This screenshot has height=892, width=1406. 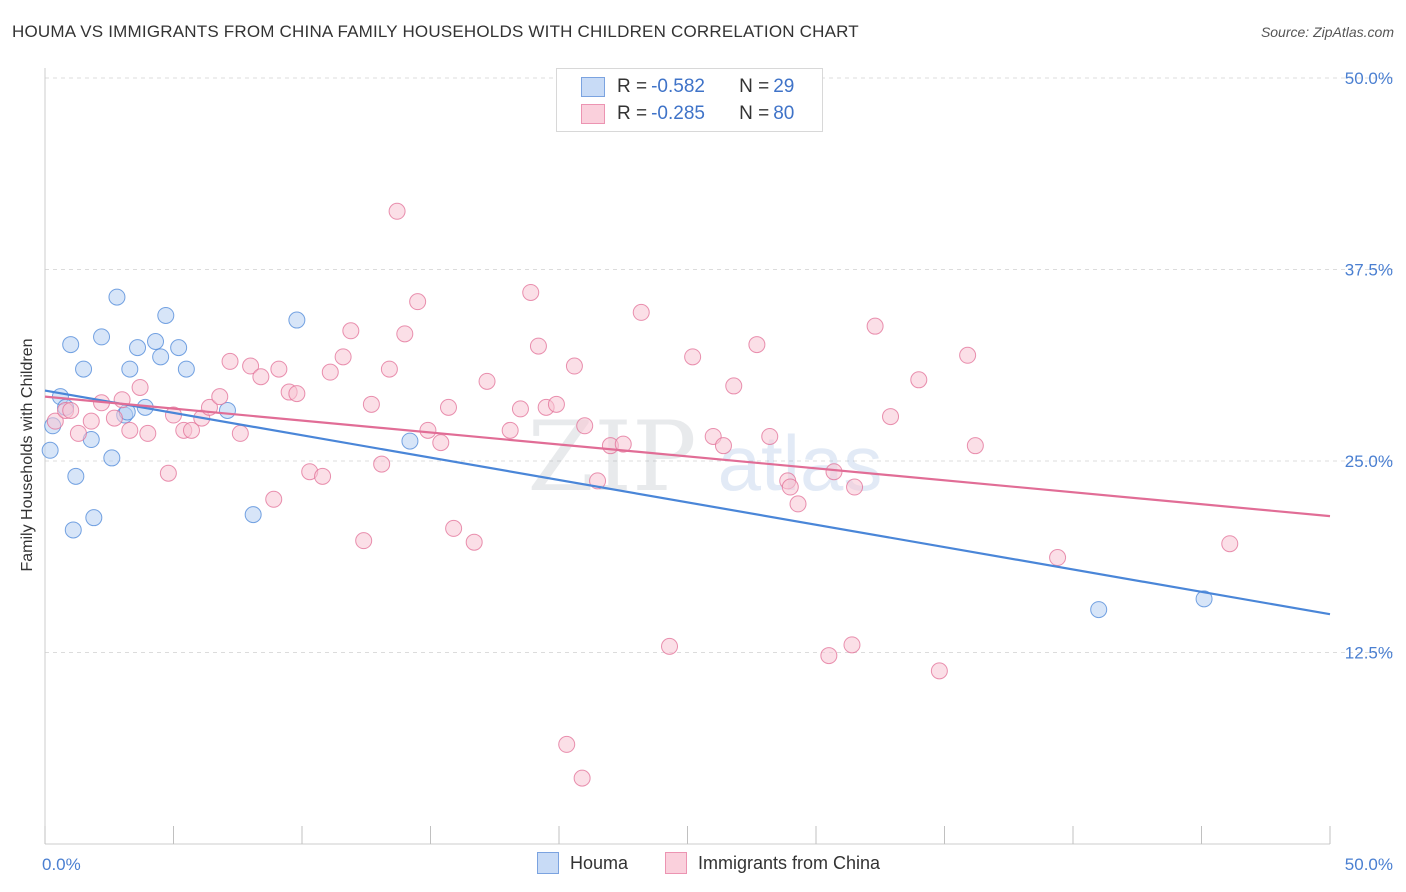 I want to click on legend-r-value: -0.285, so click(x=678, y=113).